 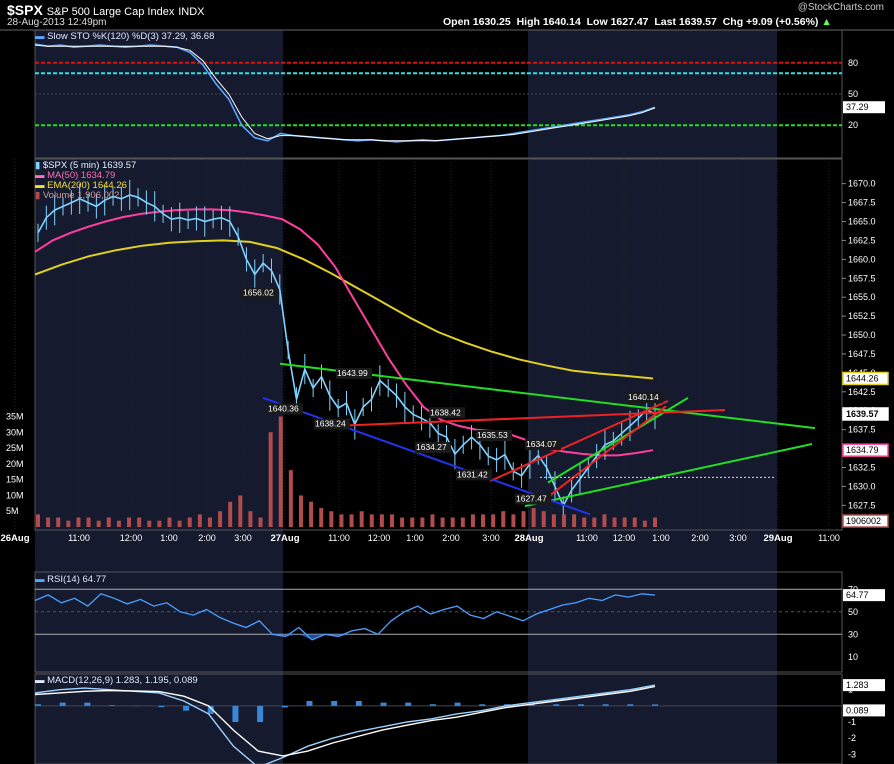 What do you see at coordinates (15, 464) in the screenshot?
I see `volume-tick-label: 20M` at bounding box center [15, 464].